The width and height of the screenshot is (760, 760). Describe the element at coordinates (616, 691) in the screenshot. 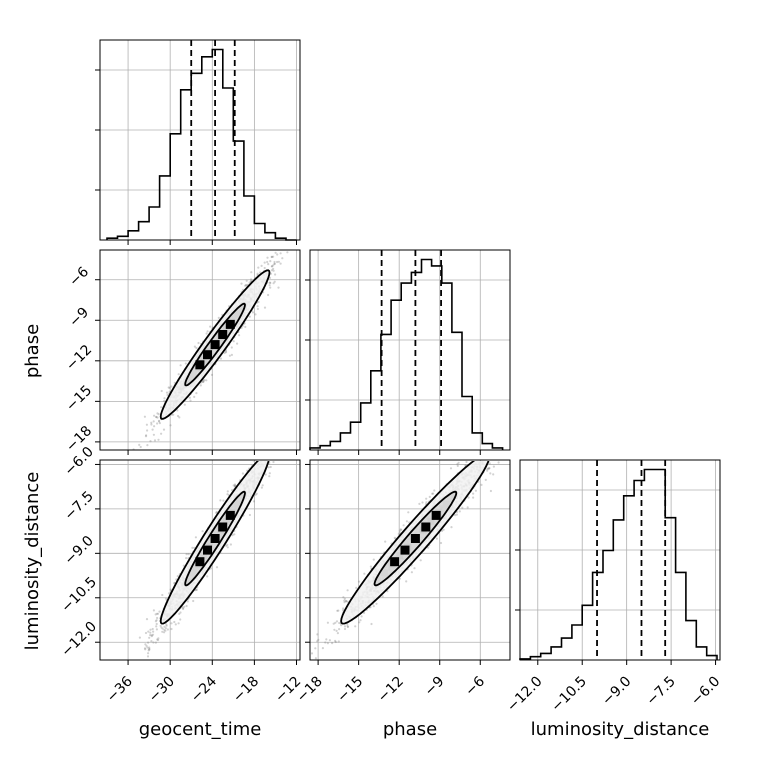

I see `x-tick-label: −9.0` at that location.